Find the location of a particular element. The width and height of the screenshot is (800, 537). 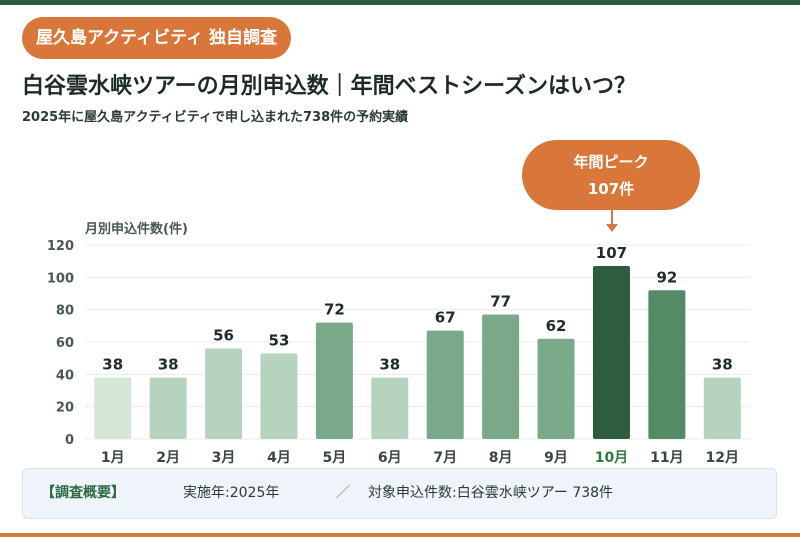

x-tick-label: 3月 is located at coordinates (224, 458).